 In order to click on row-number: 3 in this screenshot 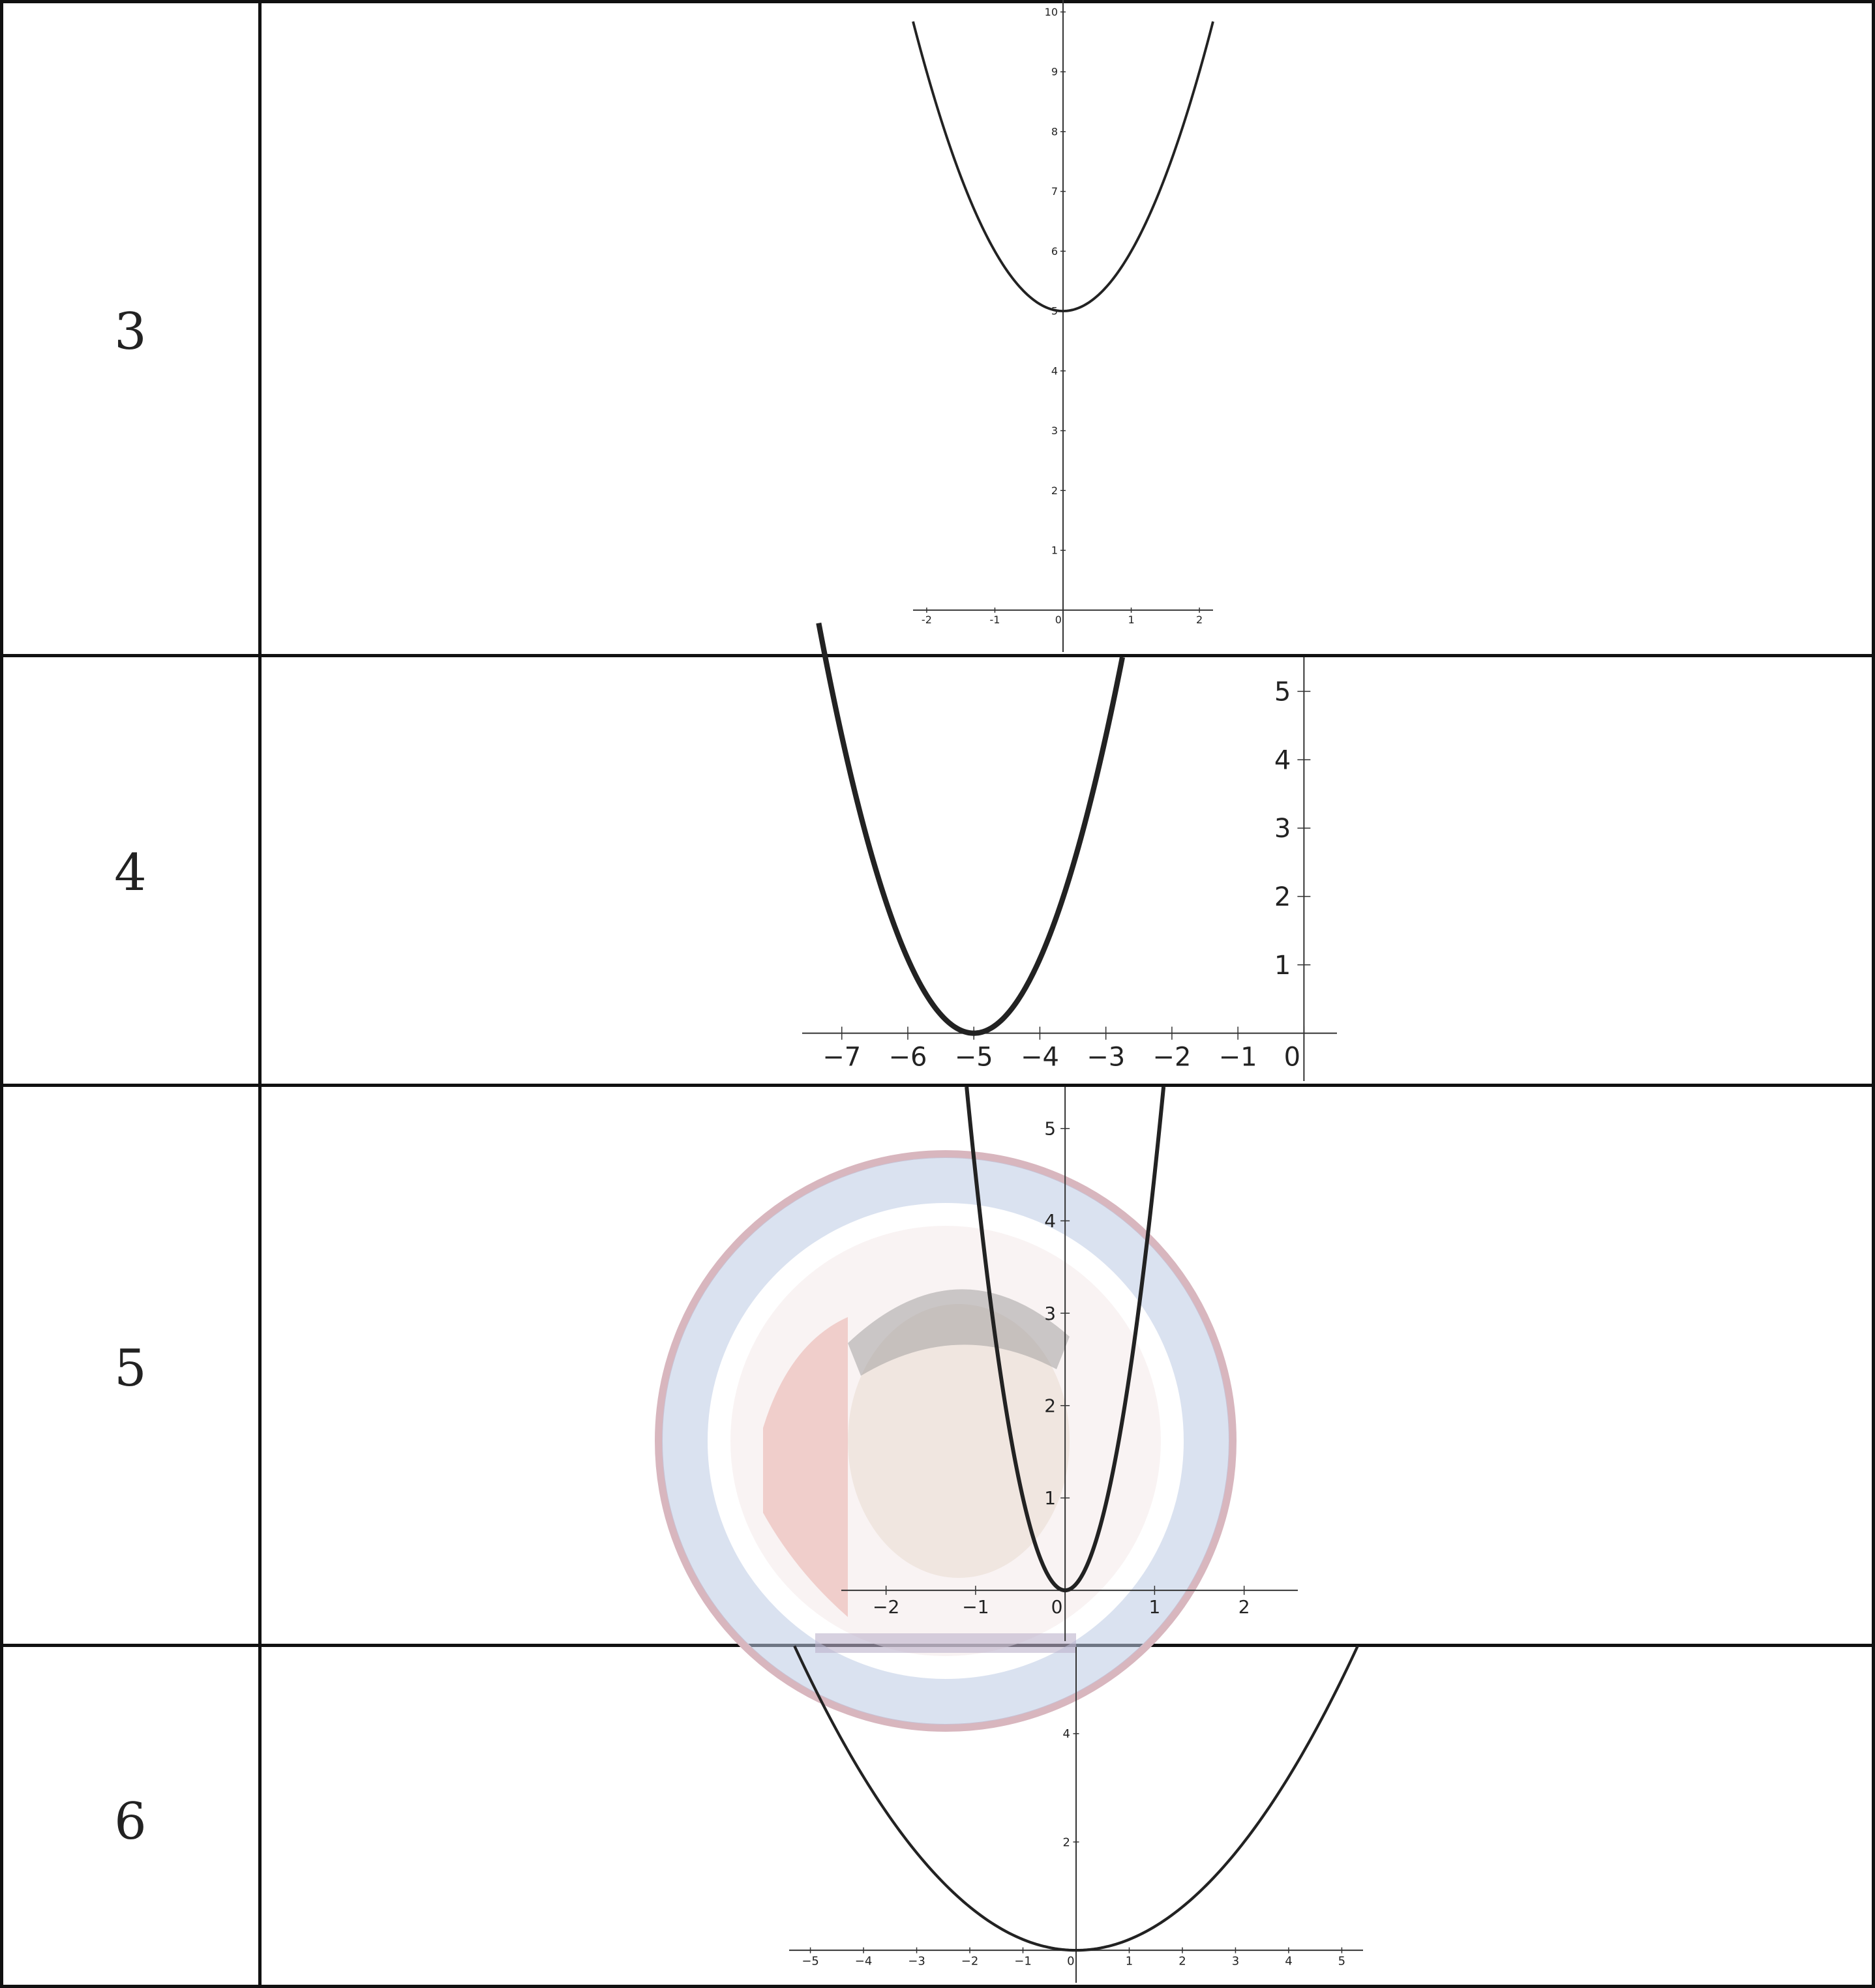, I will do `click(131, 332)`.